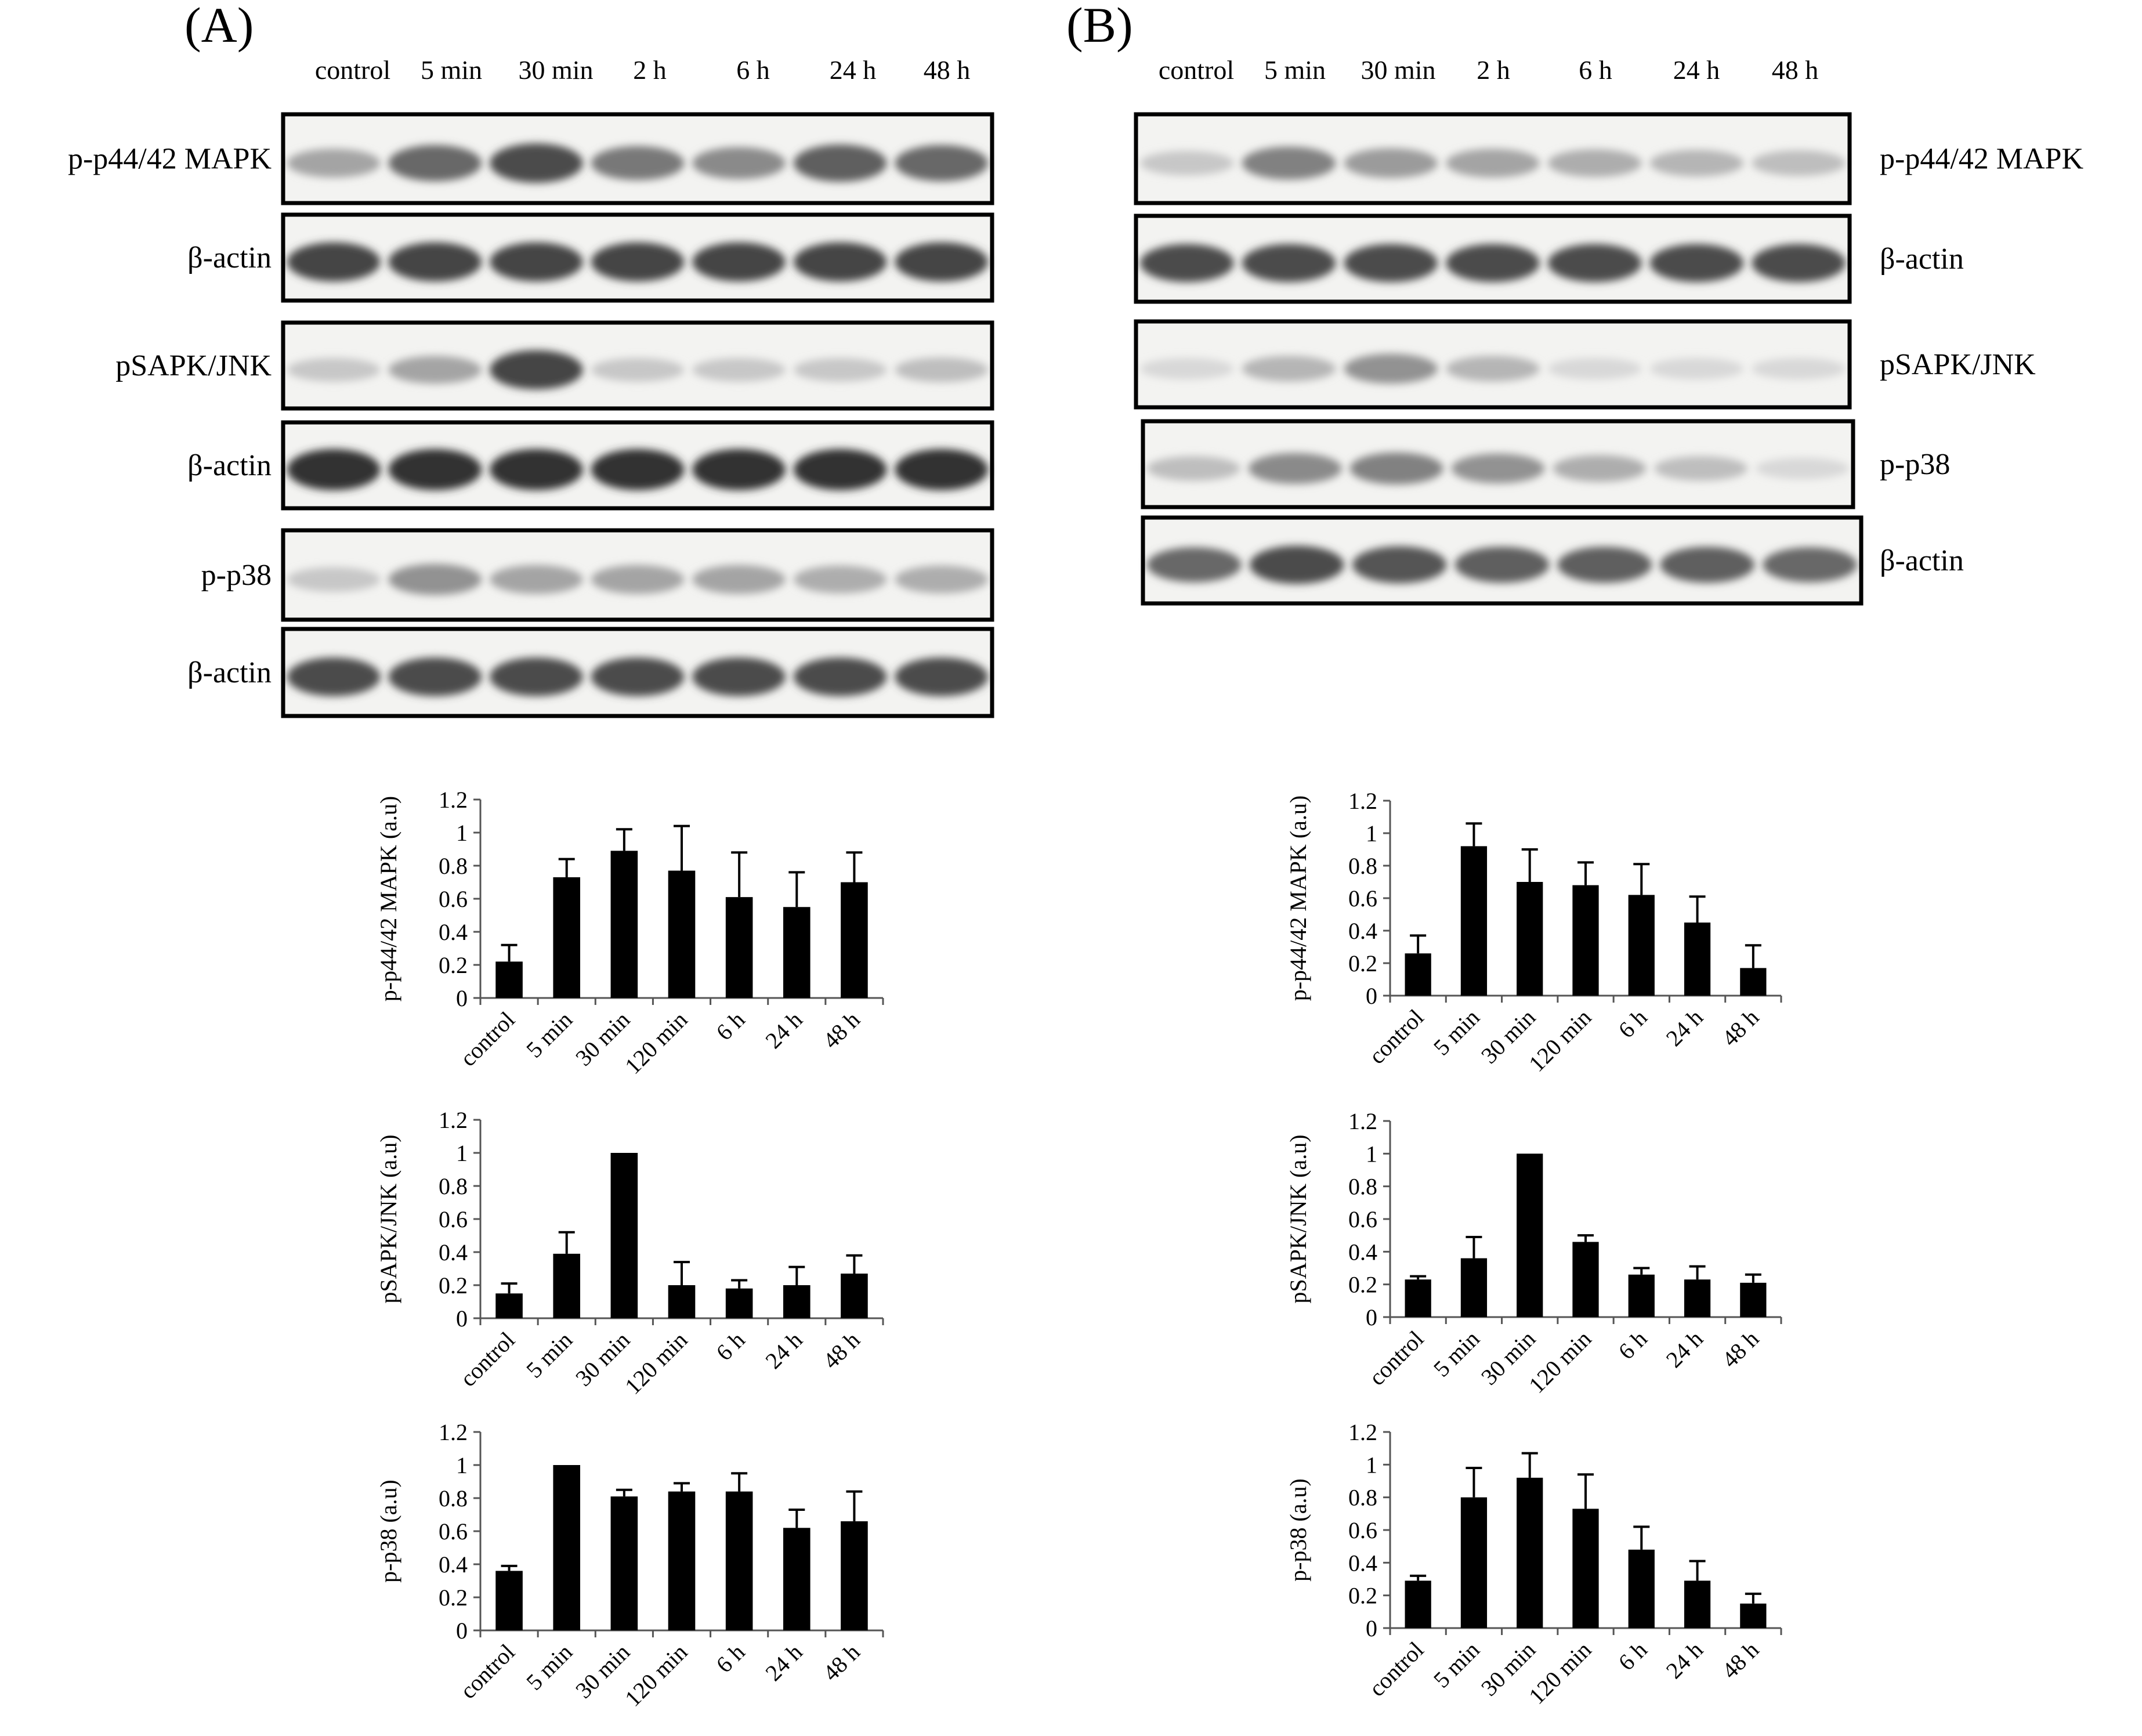  What do you see at coordinates (1981, 159) in the screenshot?
I see `blot-label: p-p44/42 MAPK` at bounding box center [1981, 159].